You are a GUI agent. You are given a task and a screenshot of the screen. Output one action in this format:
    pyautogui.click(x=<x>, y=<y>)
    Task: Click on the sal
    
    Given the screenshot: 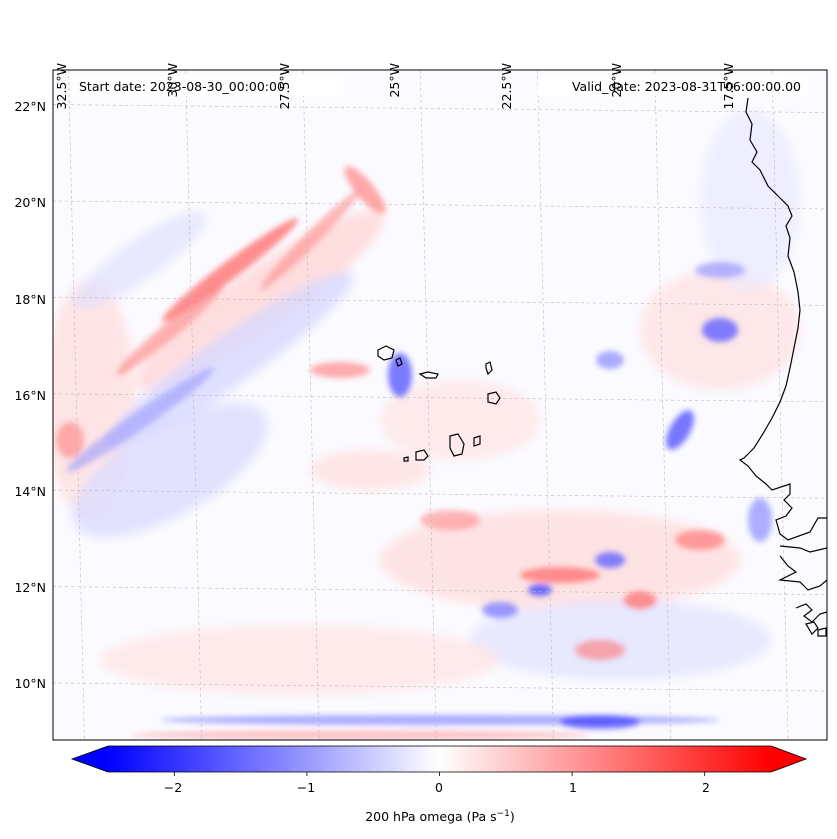 What is the action you would take?
    pyautogui.click(x=489, y=368)
    